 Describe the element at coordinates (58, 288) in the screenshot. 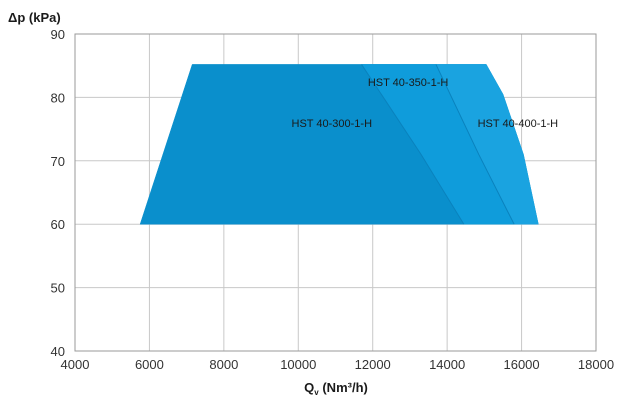

I see `y-tick-label: 50` at that location.